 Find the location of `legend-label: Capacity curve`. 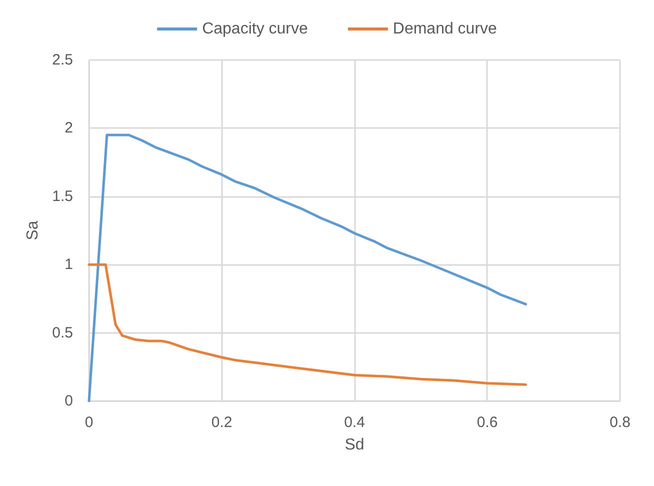

legend-label: Capacity curve is located at coordinates (255, 29).